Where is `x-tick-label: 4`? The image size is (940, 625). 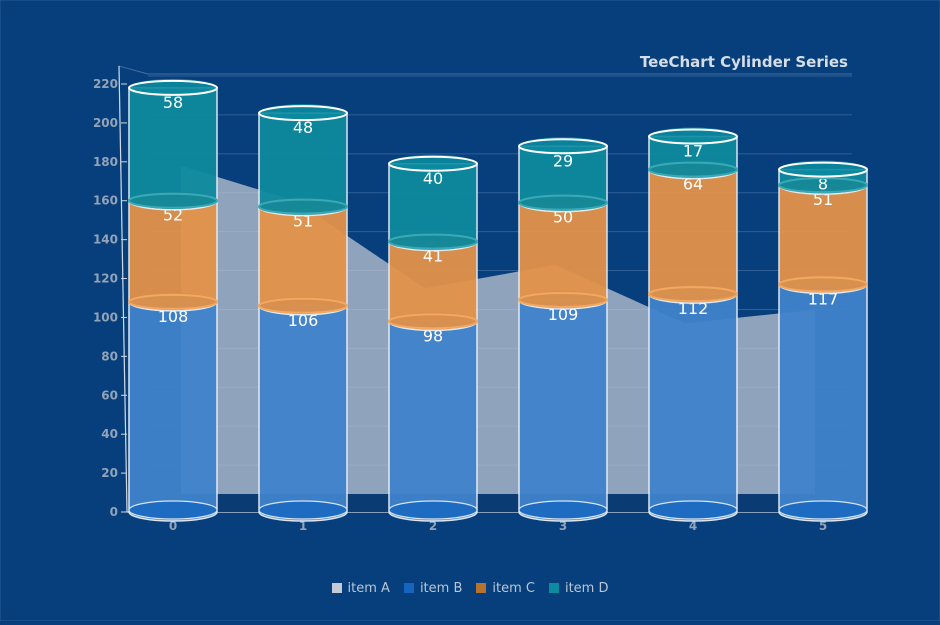
x-tick-label: 4 is located at coordinates (693, 526).